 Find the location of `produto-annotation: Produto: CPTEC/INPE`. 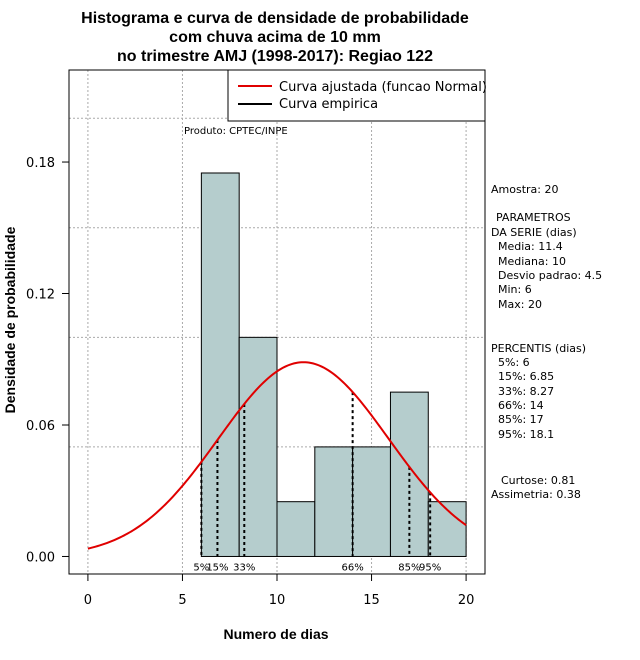

produto-annotation: Produto: CPTEC/INPE is located at coordinates (236, 131).